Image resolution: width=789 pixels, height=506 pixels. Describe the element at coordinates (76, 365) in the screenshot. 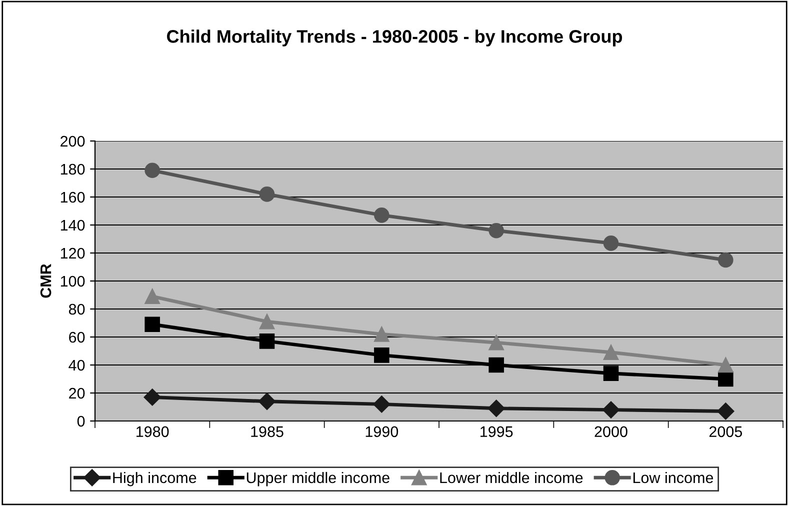

I see `y-tick-label: 40` at that location.